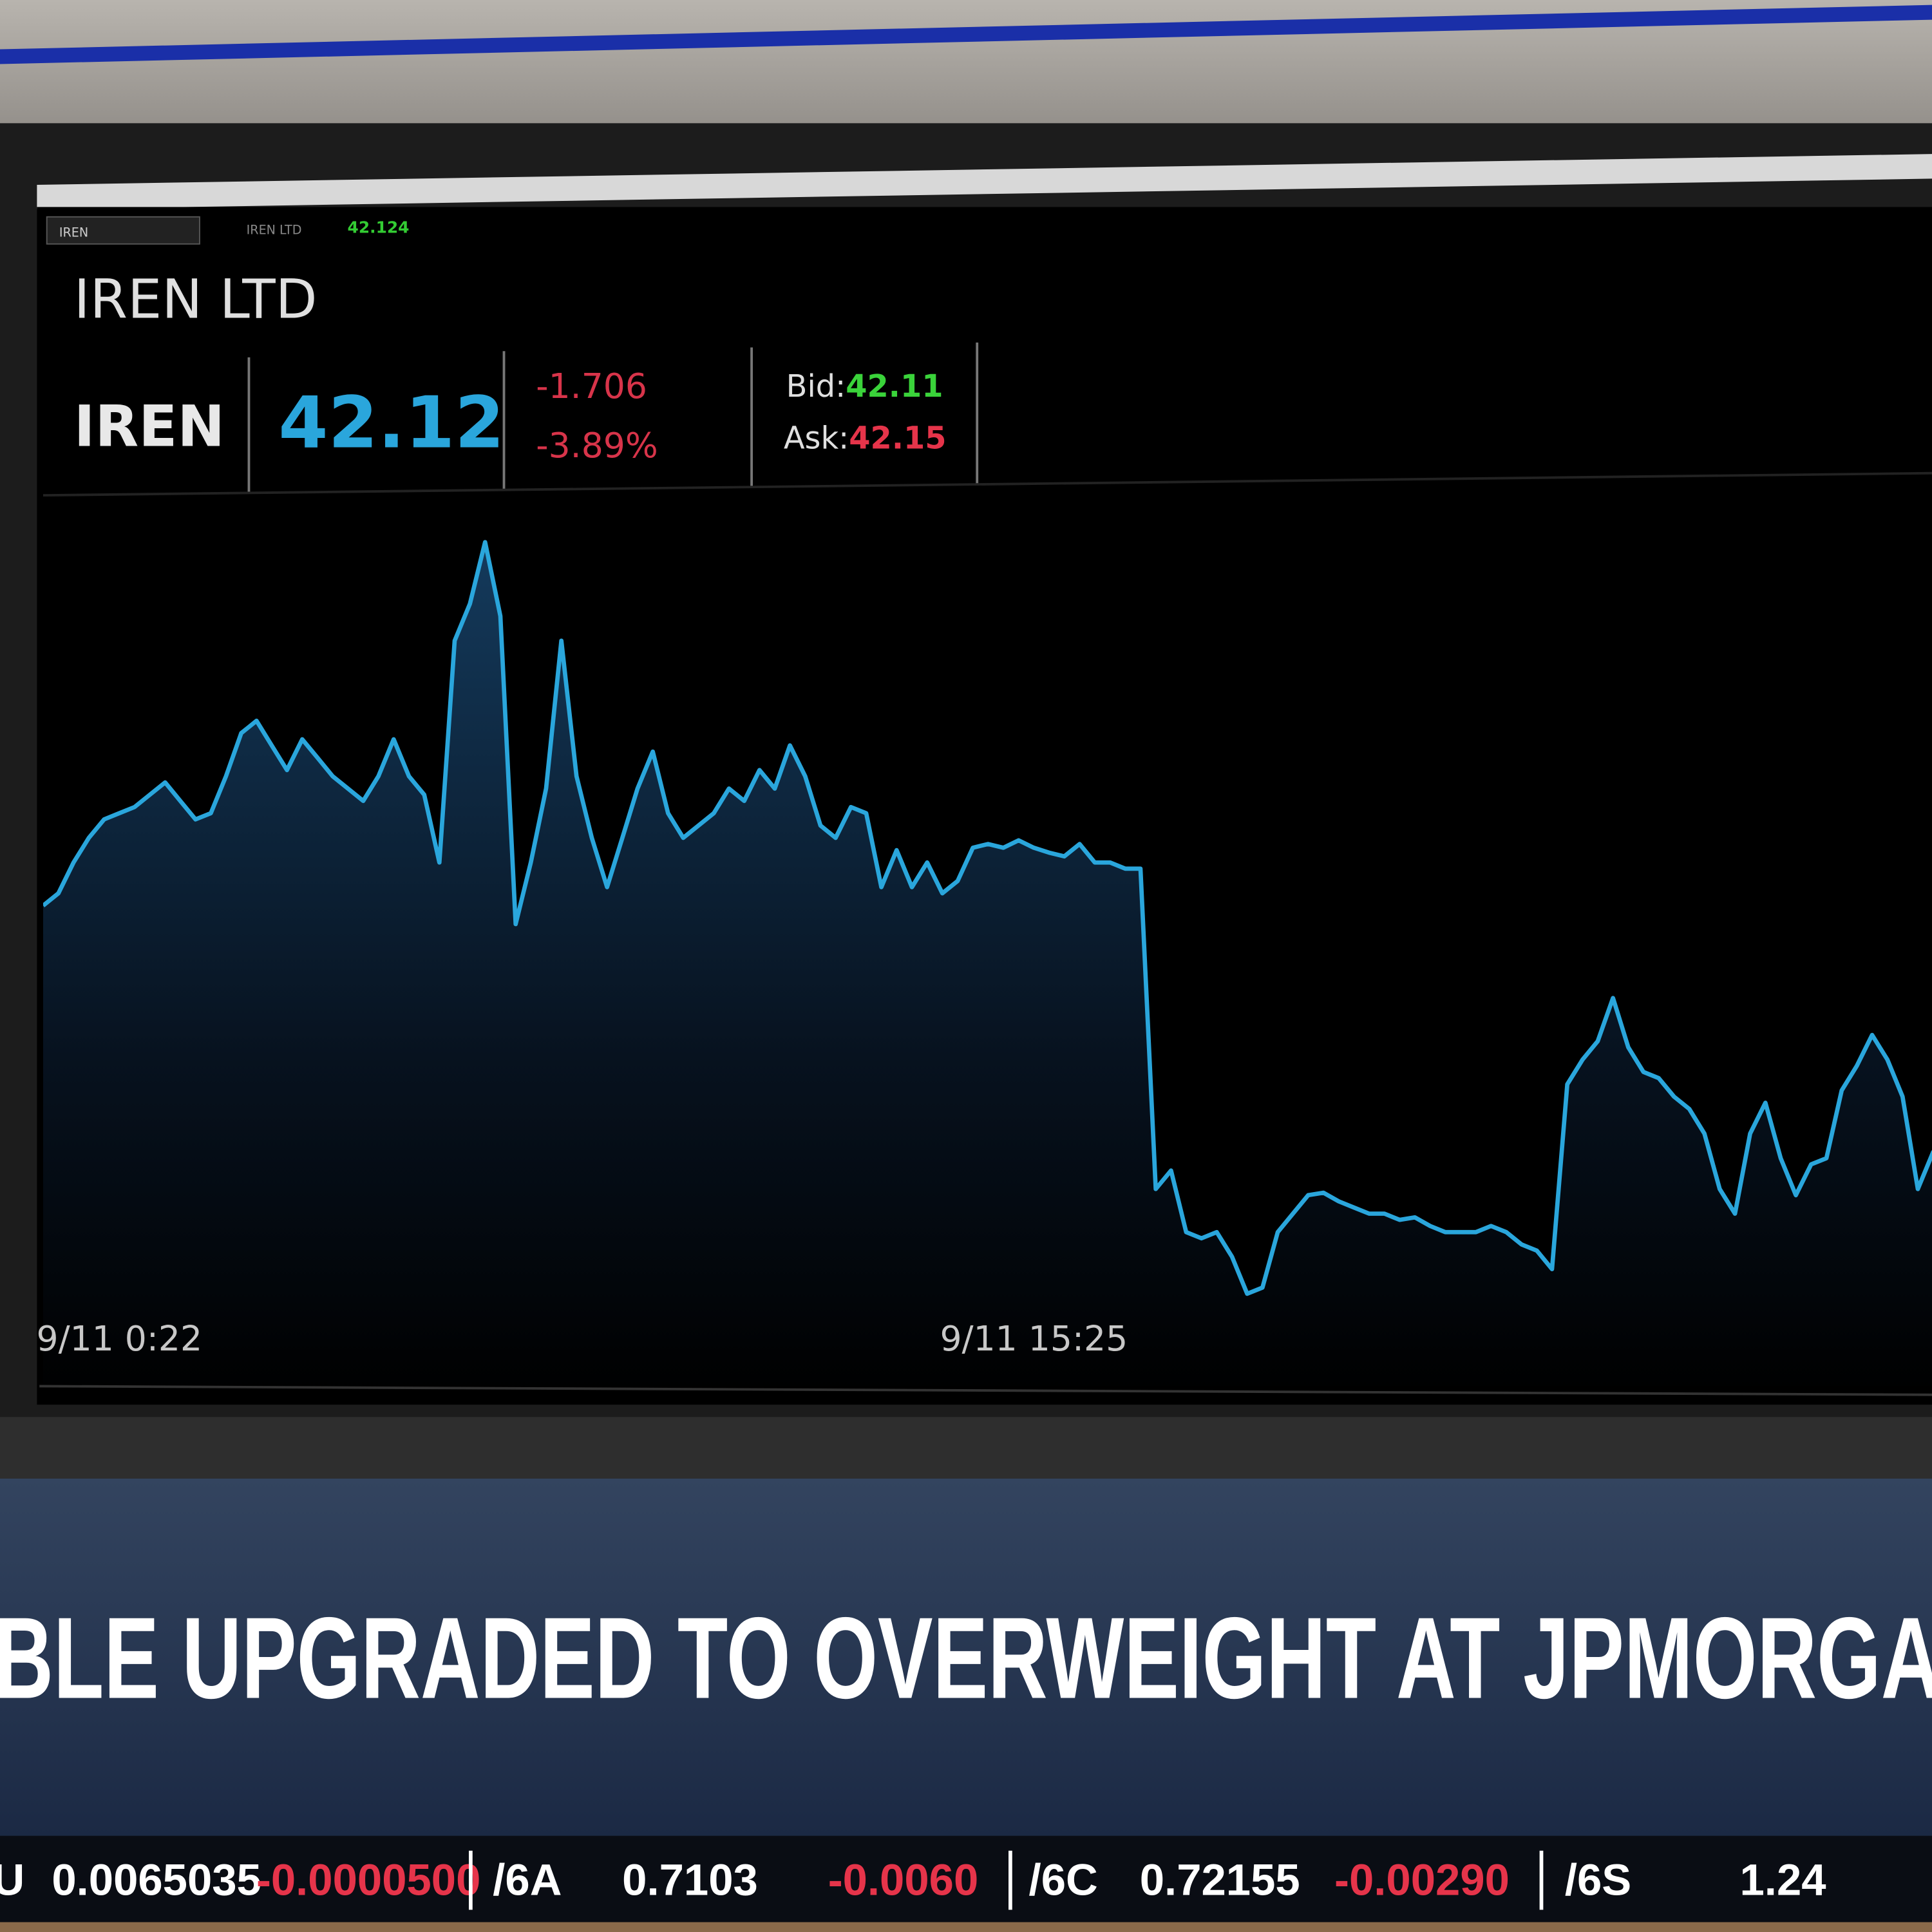 The width and height of the screenshot is (1932, 1932). What do you see at coordinates (966, 1927) in the screenshot?
I see `desk-edge` at bounding box center [966, 1927].